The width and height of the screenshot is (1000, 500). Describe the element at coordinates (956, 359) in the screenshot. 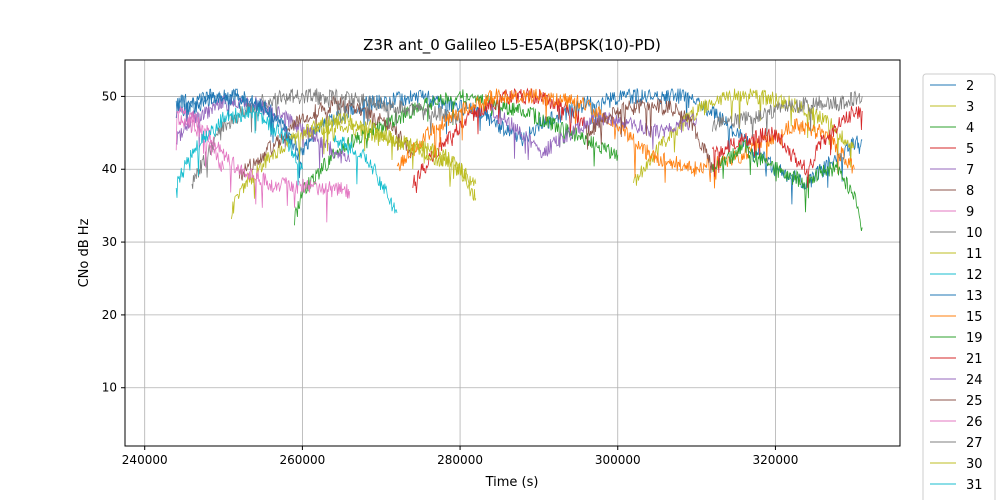

I see `legend-entry-21: 21` at that location.